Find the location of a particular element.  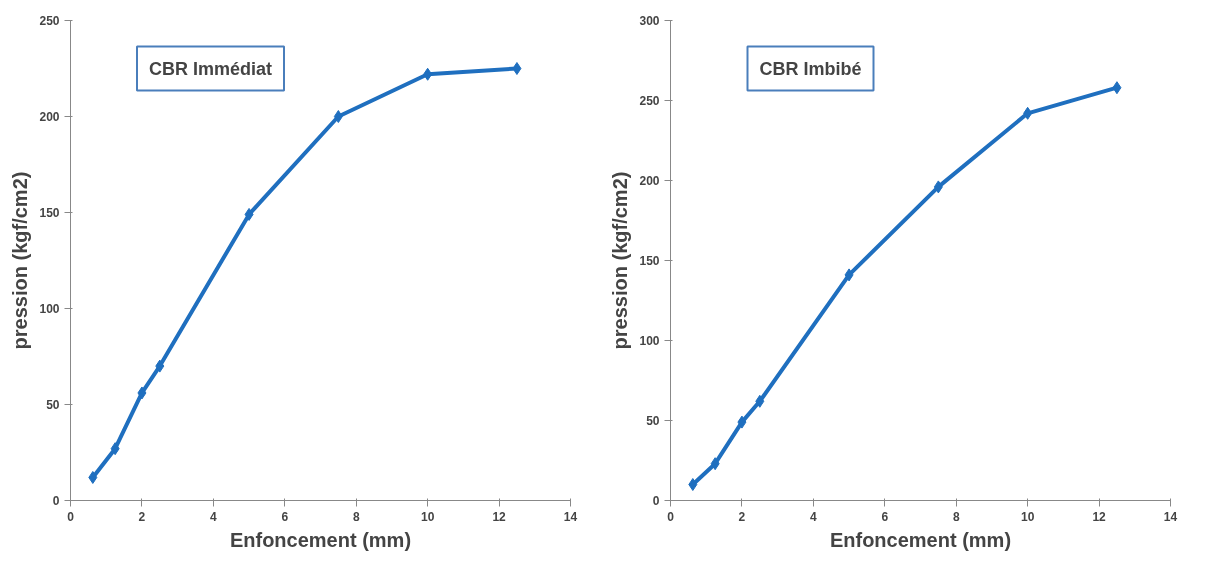

text: CBR Immédiat is located at coordinates (210, 68).